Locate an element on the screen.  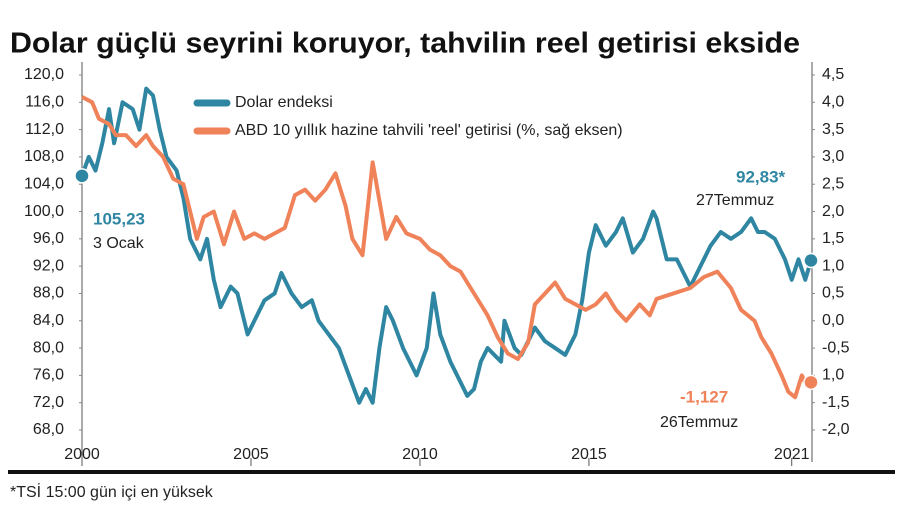
x-tick-label: 2015 is located at coordinates (589, 454).